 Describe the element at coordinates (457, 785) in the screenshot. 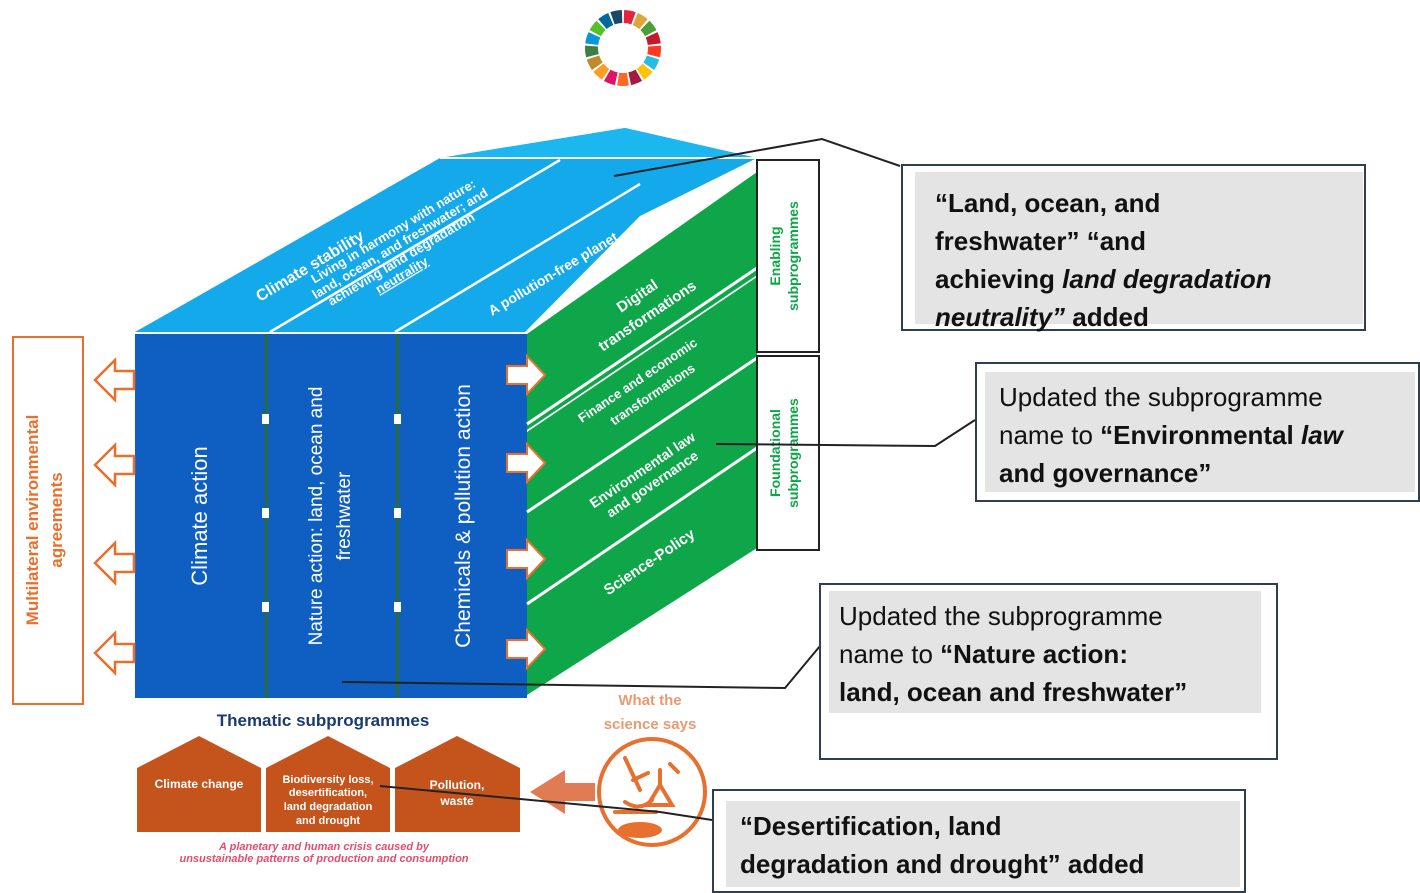

I see `house-pollution-1: Pollution,` at that location.